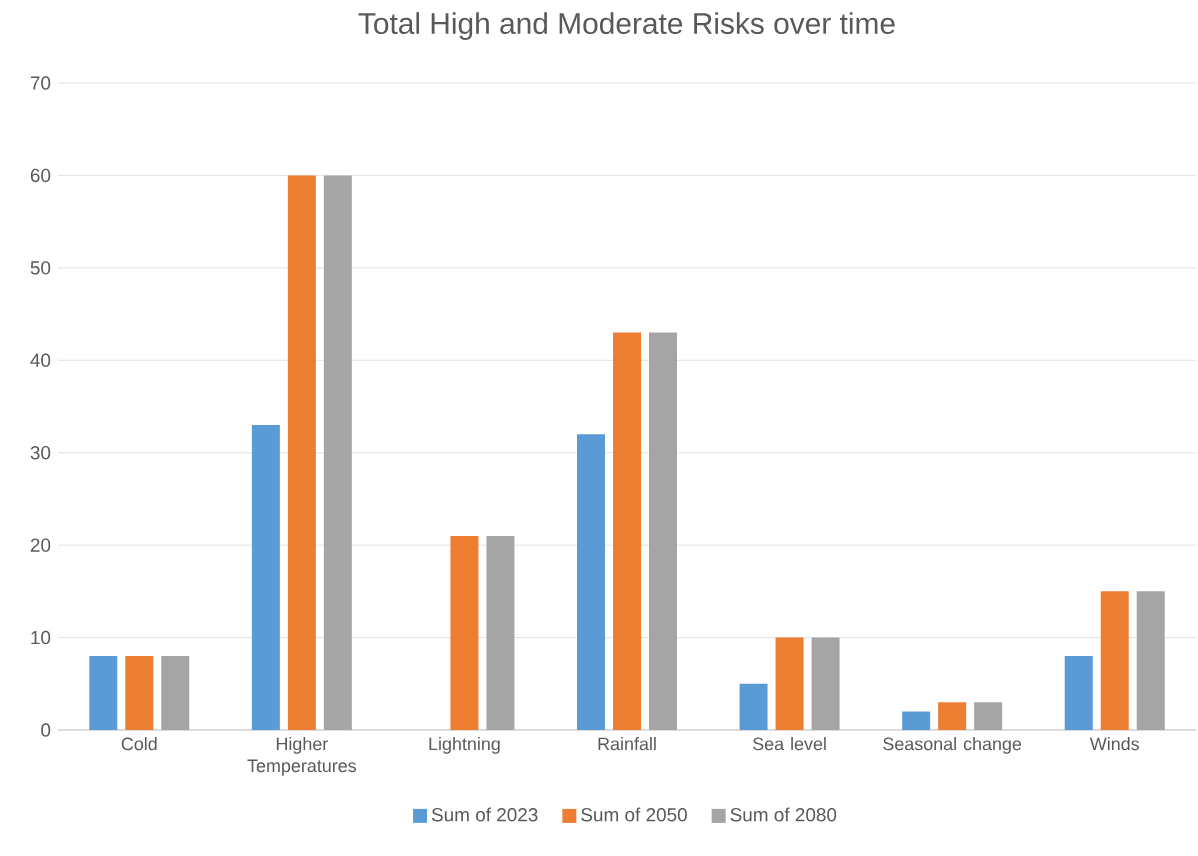 This screenshot has height=856, width=1198. Describe the element at coordinates (464, 745) in the screenshot. I see `x-tick-label: Lightning` at that location.